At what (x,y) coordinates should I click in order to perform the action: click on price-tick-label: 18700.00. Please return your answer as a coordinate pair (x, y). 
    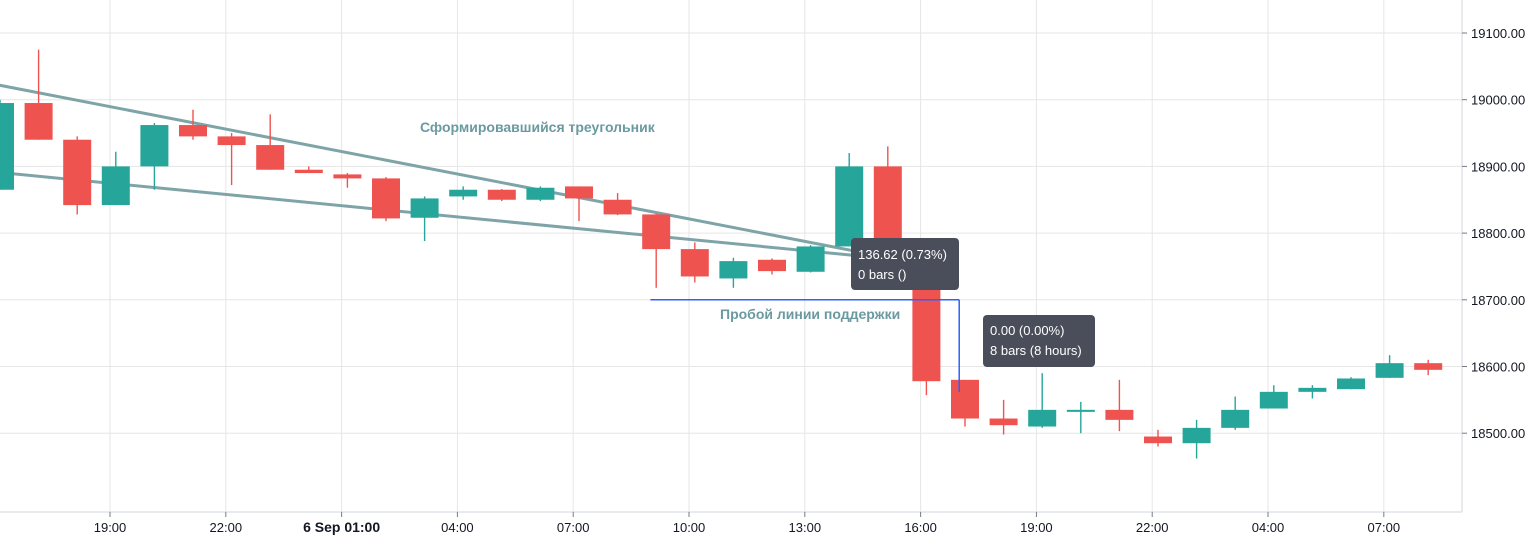
    Looking at the image, I should click on (1498, 300).